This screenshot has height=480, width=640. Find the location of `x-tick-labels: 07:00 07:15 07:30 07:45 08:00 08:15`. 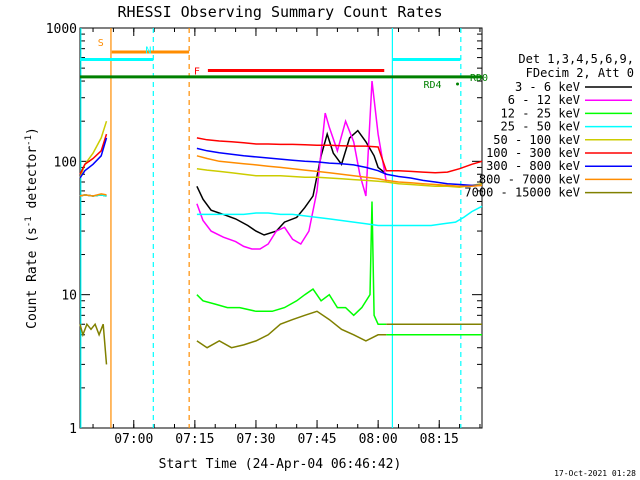

x-tick-labels: 07:00 07:15 07:30 07:45 08:00 08:15 is located at coordinates (286, 439).